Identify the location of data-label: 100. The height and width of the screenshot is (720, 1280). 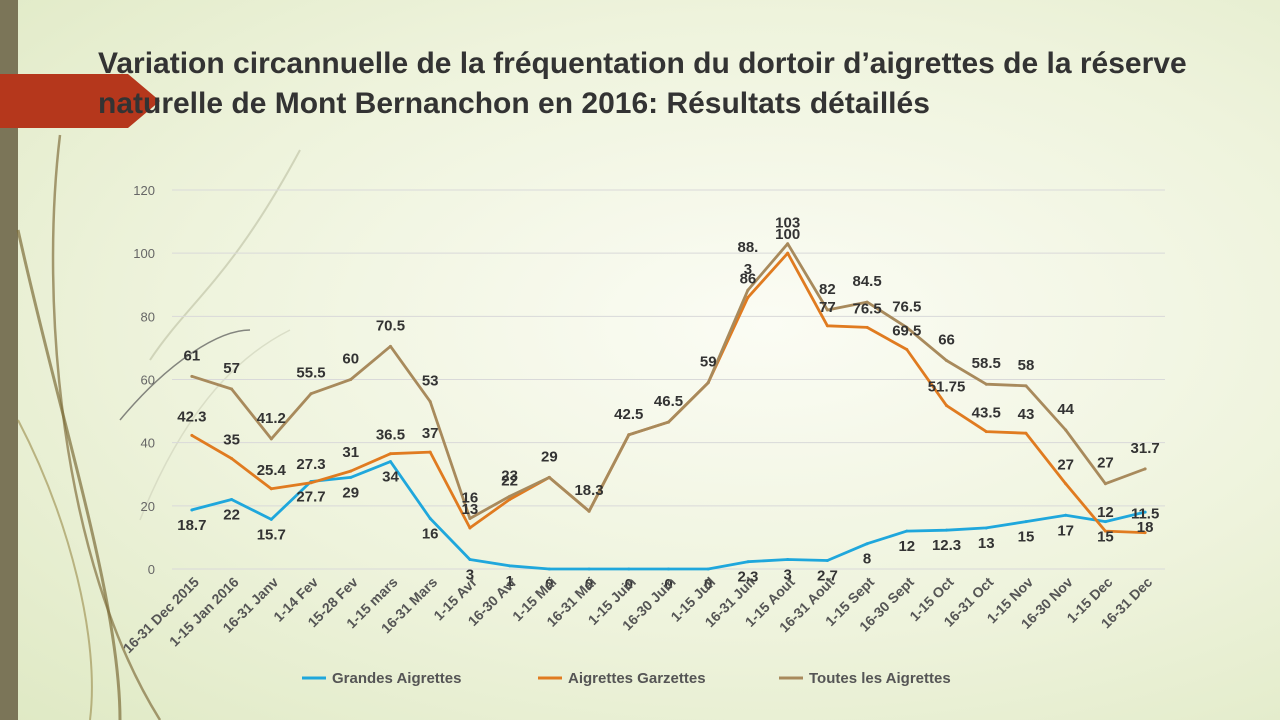
(787, 234).